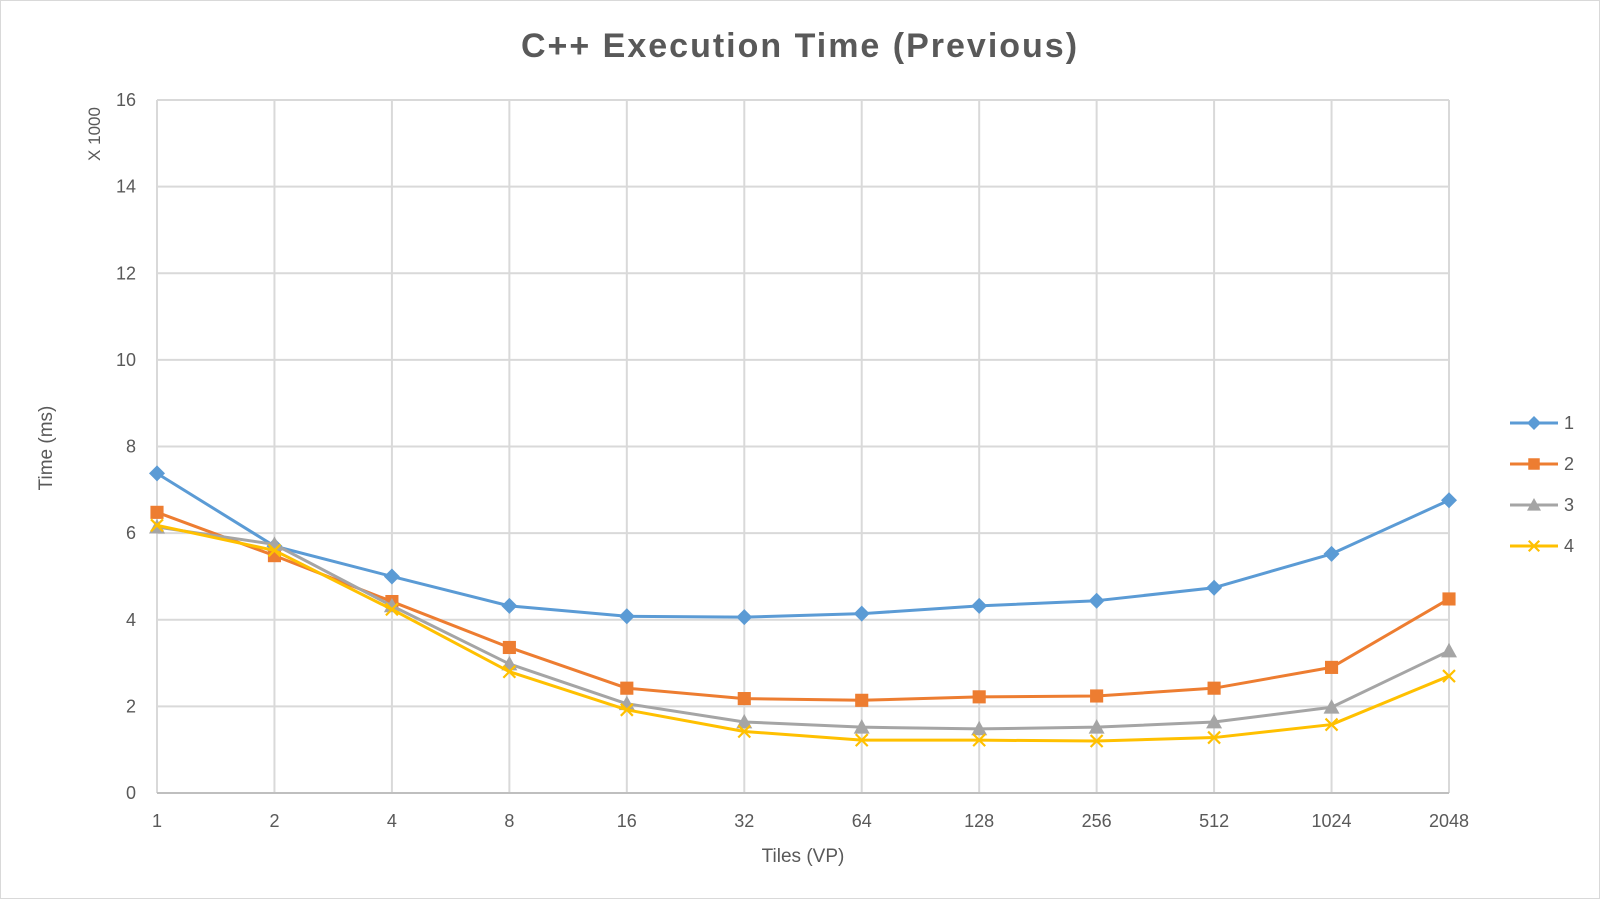 The height and width of the screenshot is (904, 1600). What do you see at coordinates (1542, 464) in the screenshot?
I see `legend-item: 2` at bounding box center [1542, 464].